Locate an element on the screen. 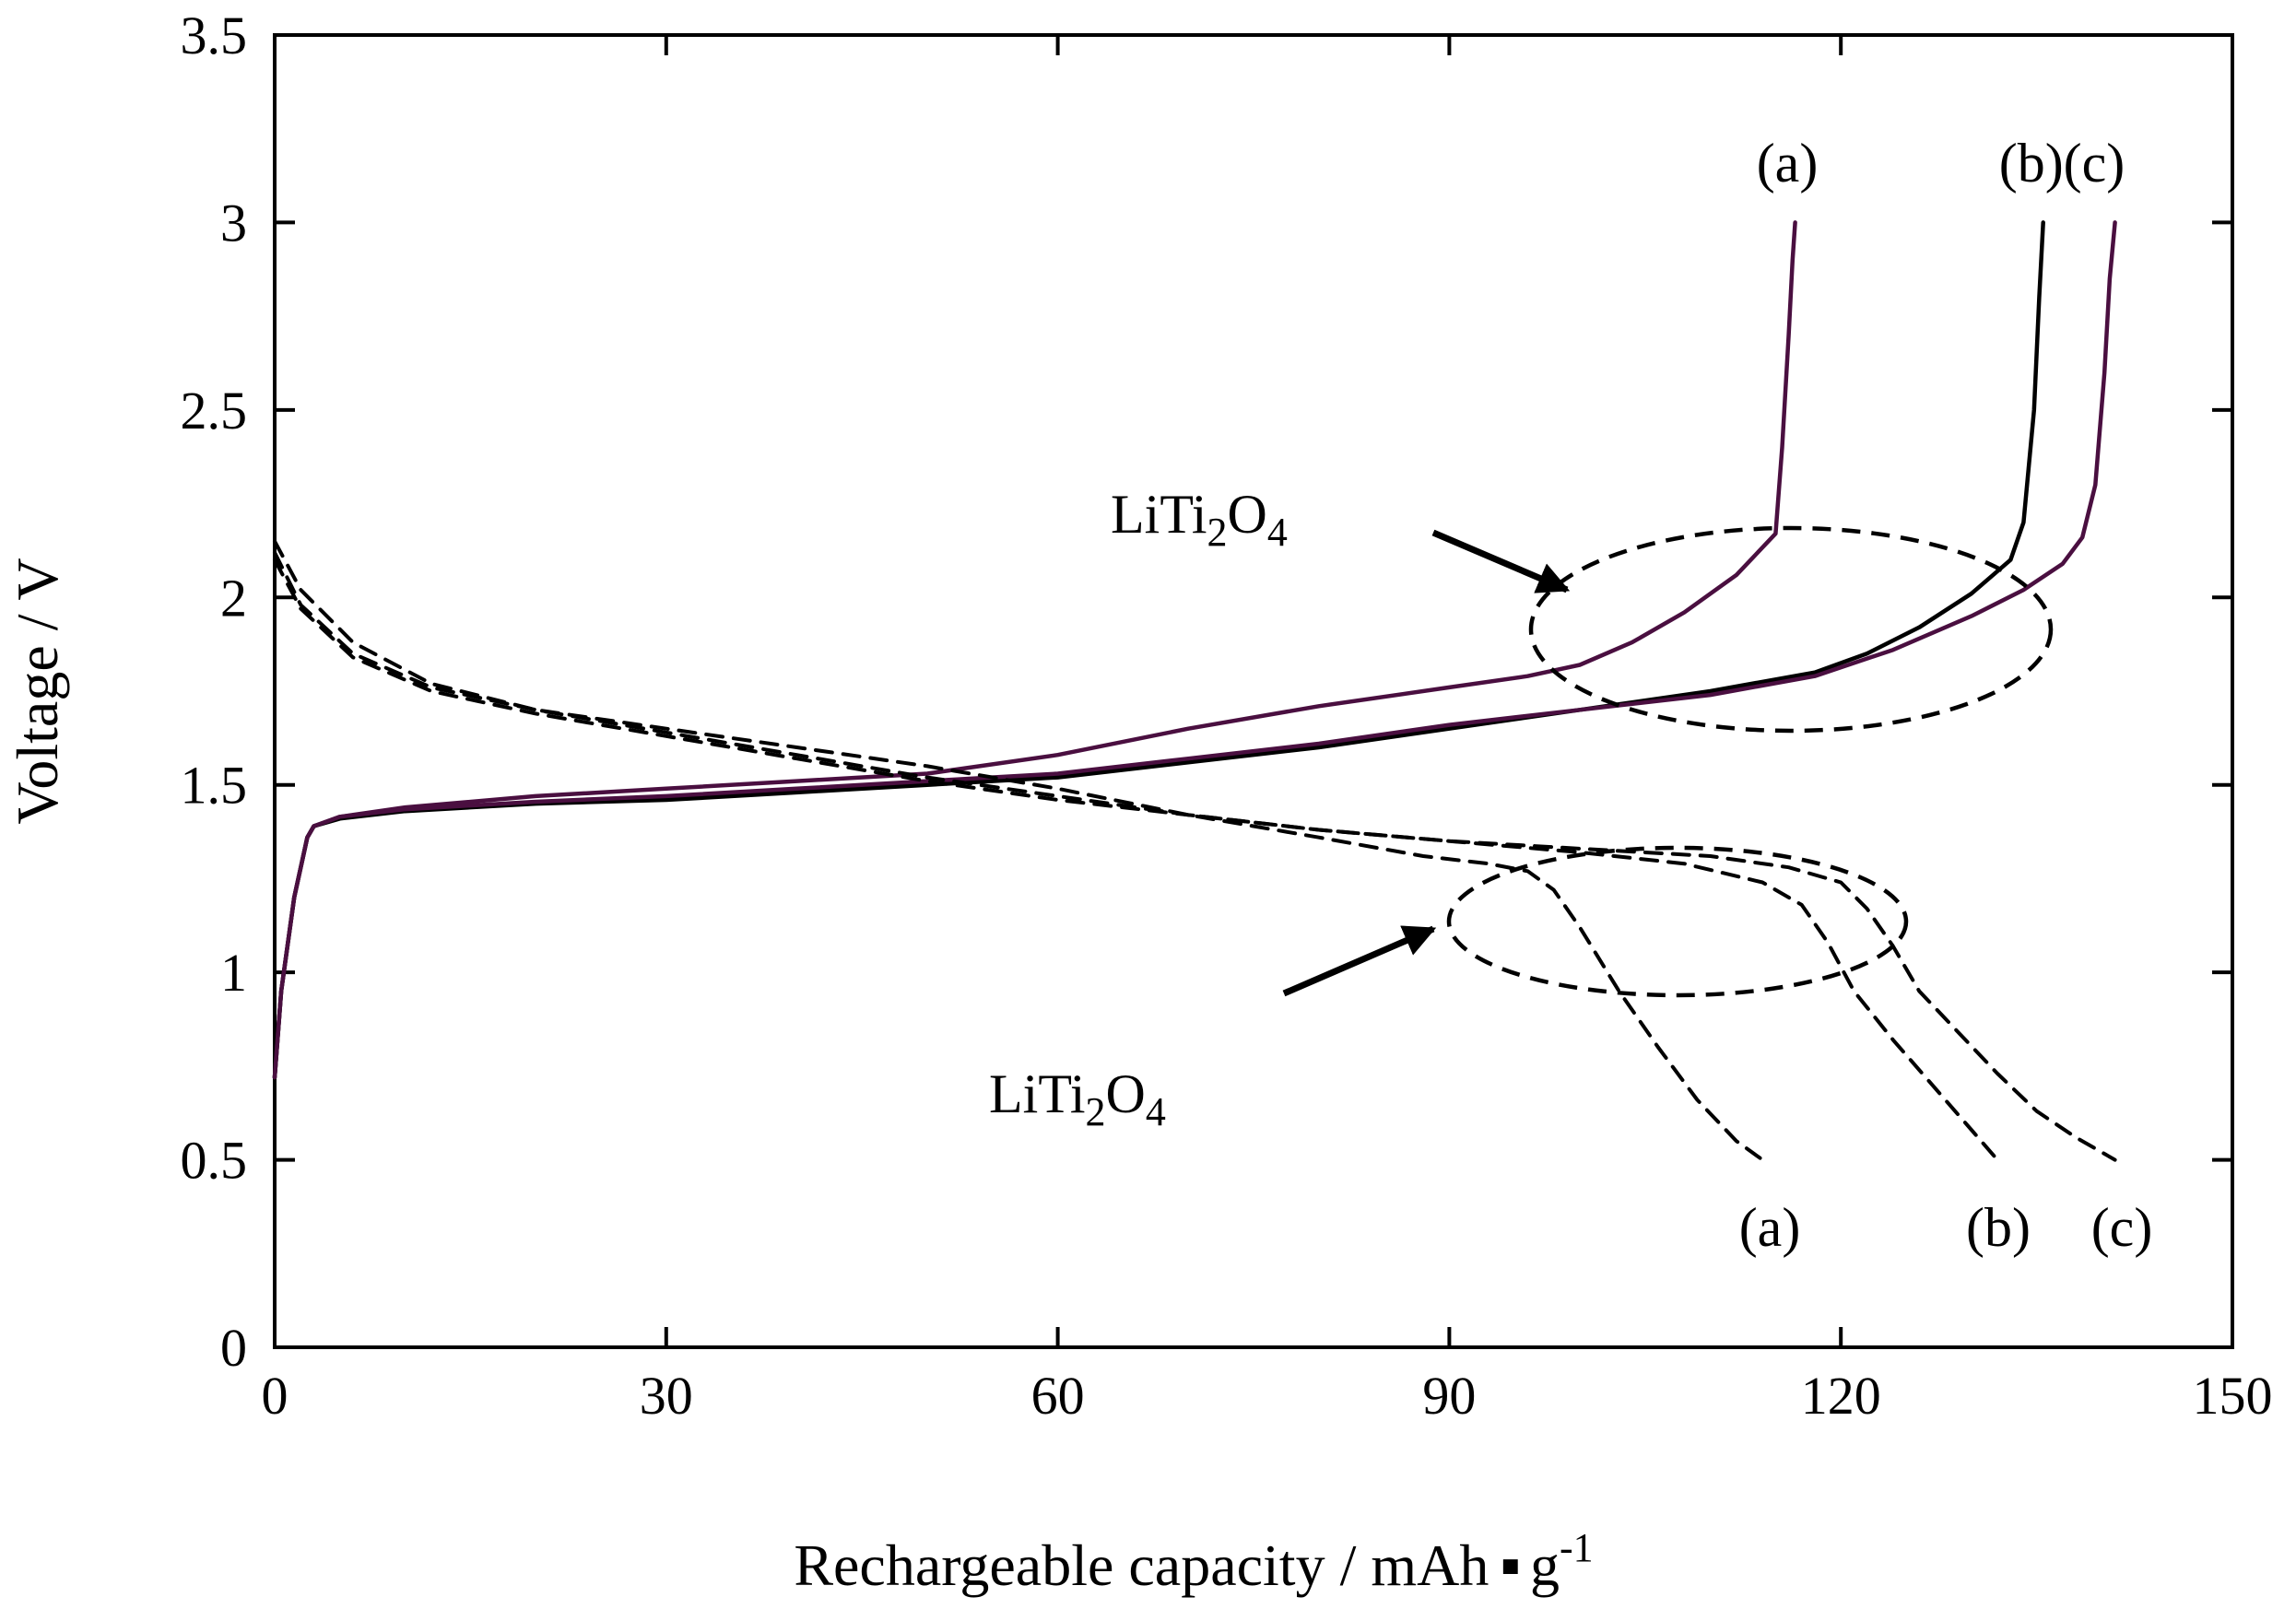 This screenshot has height=1609, width=2296. upper-compound-mid: O is located at coordinates (1247, 514).